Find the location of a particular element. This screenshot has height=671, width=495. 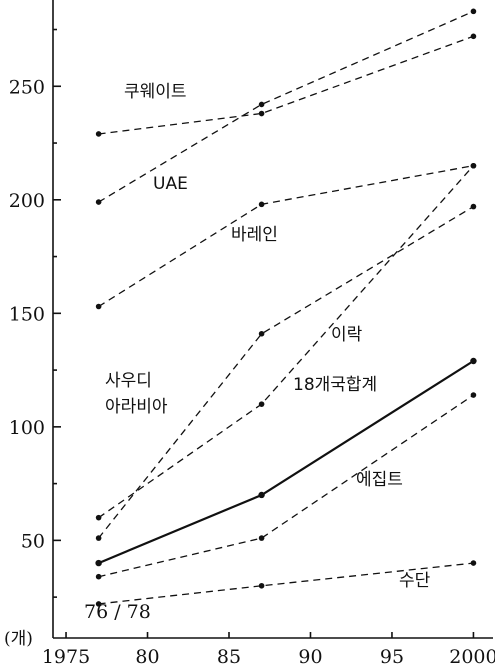

y-tick-label: 150 is located at coordinates (27, 314).